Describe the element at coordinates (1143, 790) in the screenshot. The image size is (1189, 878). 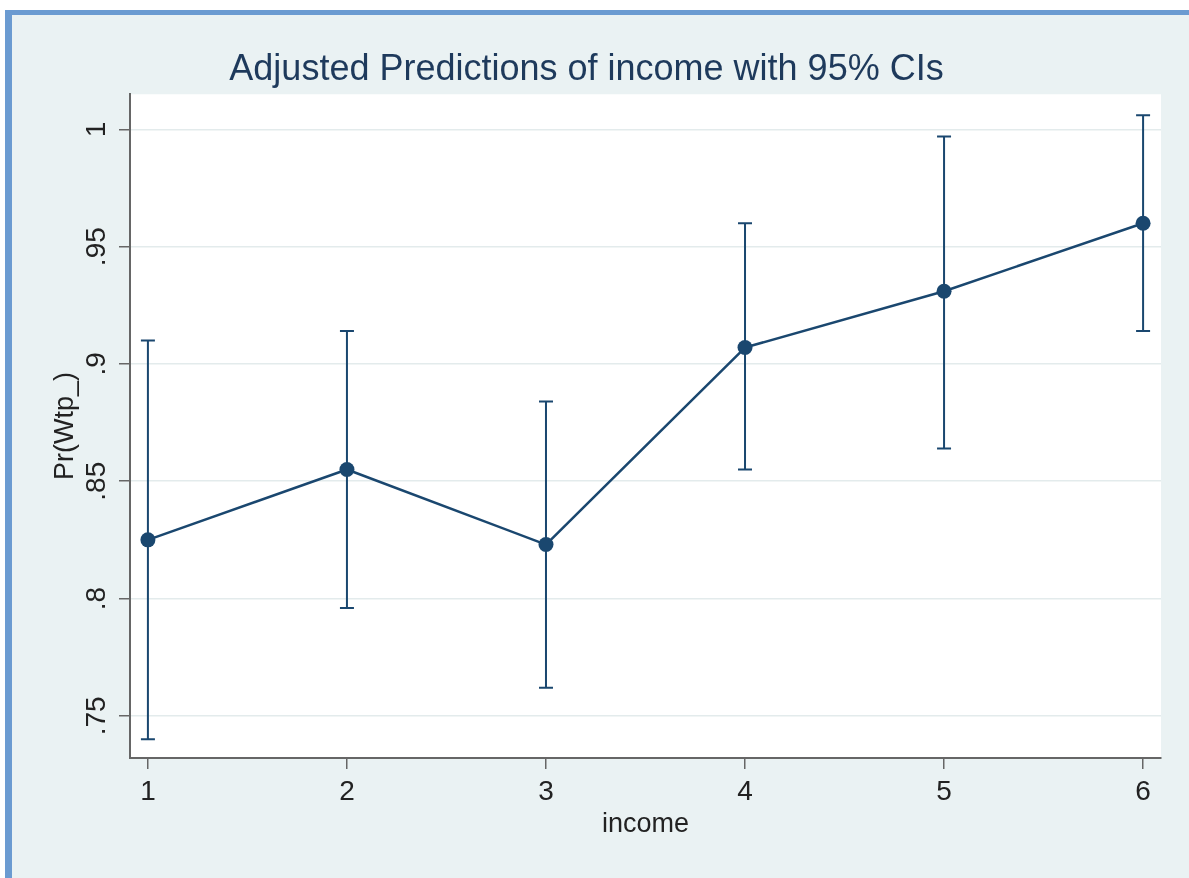
I see `x-tick-label: 6` at that location.